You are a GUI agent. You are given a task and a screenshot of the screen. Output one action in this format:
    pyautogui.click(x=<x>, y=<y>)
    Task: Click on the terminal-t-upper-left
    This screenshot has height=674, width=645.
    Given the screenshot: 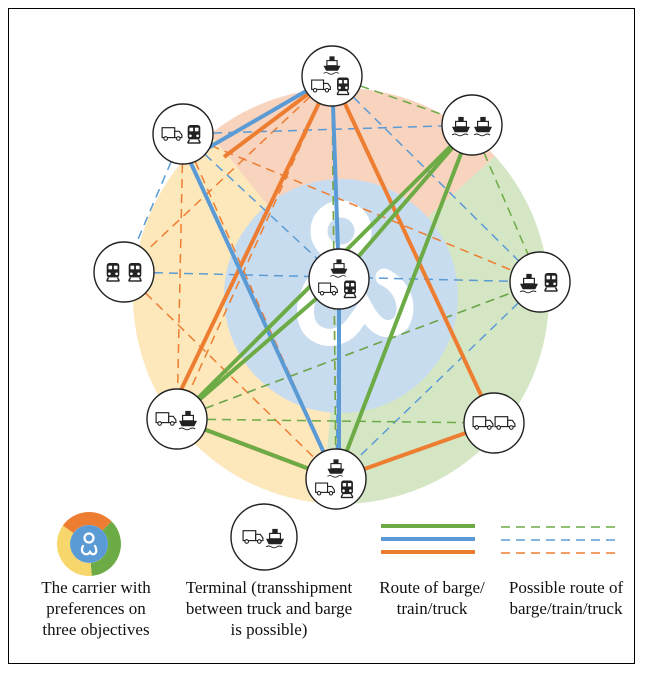 What is the action you would take?
    pyautogui.click(x=183, y=134)
    